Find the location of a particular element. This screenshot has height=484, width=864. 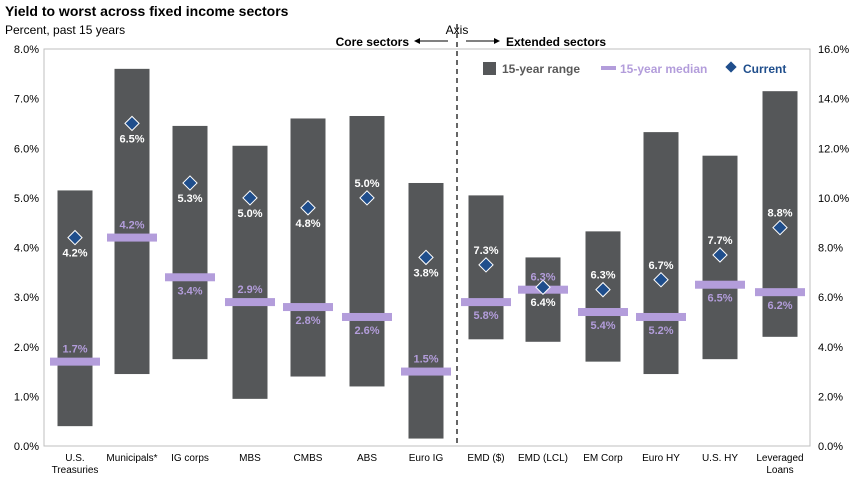

category-label: EMD (LCL) is located at coordinates (543, 458).